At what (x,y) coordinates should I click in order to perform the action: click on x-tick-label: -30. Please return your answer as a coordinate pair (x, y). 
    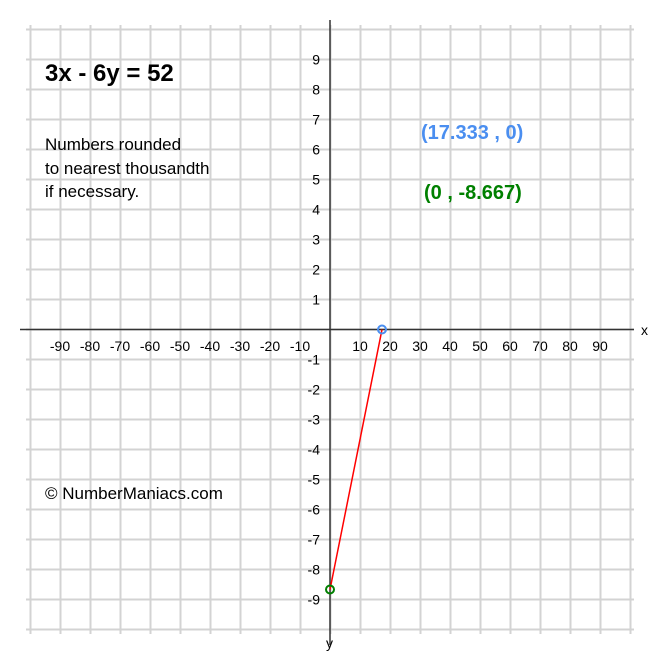
    Looking at the image, I should click on (240, 346).